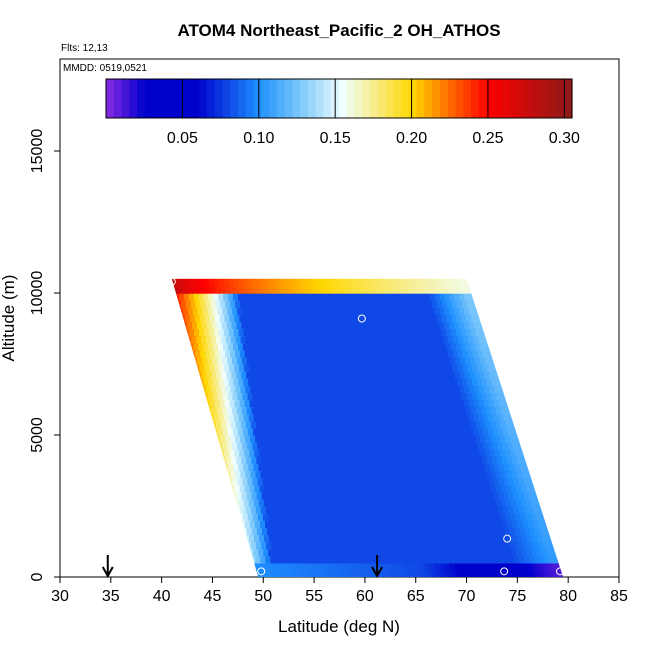 The image size is (650, 650). I want to click on y-tick-label: 10000, so click(37, 293).